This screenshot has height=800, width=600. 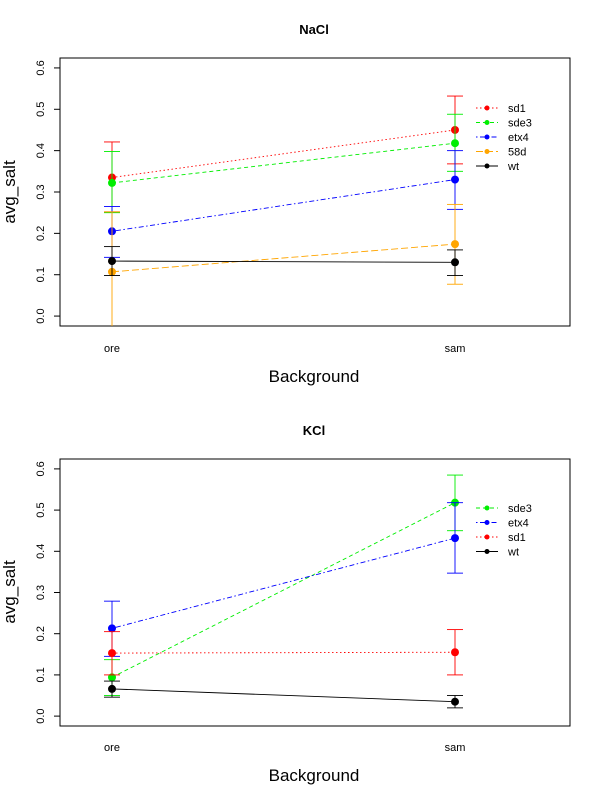 What do you see at coordinates (517, 153) in the screenshot?
I see `legend-label: 58d` at bounding box center [517, 153].